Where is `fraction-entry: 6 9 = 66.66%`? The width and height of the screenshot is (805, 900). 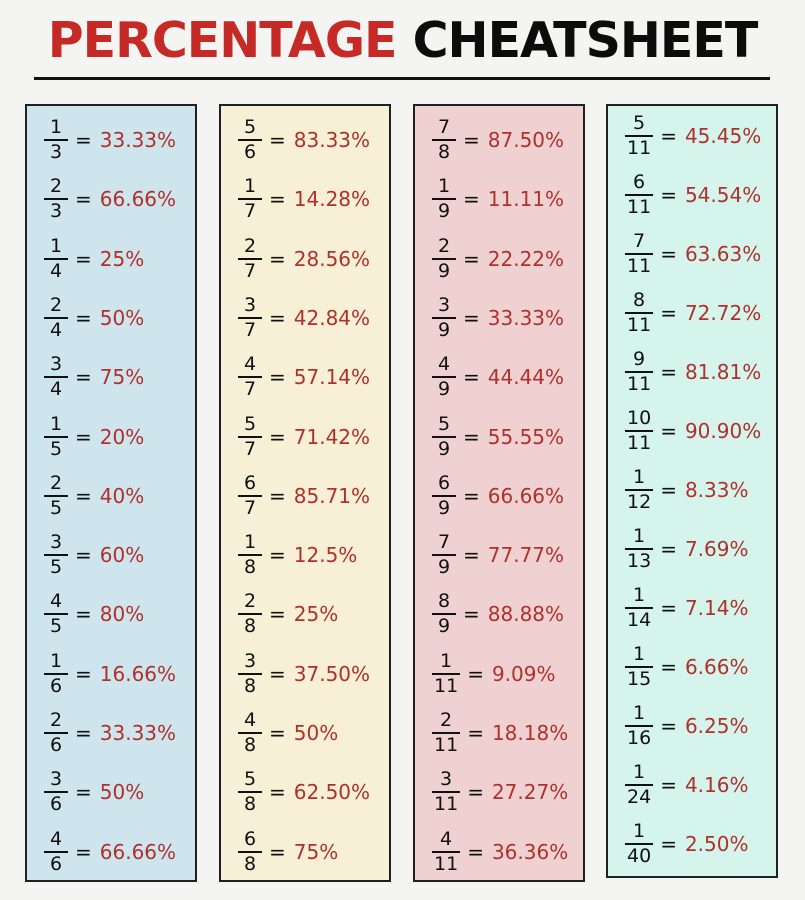
fraction-entry: 6 9 = 66.66% is located at coordinates (498, 496).